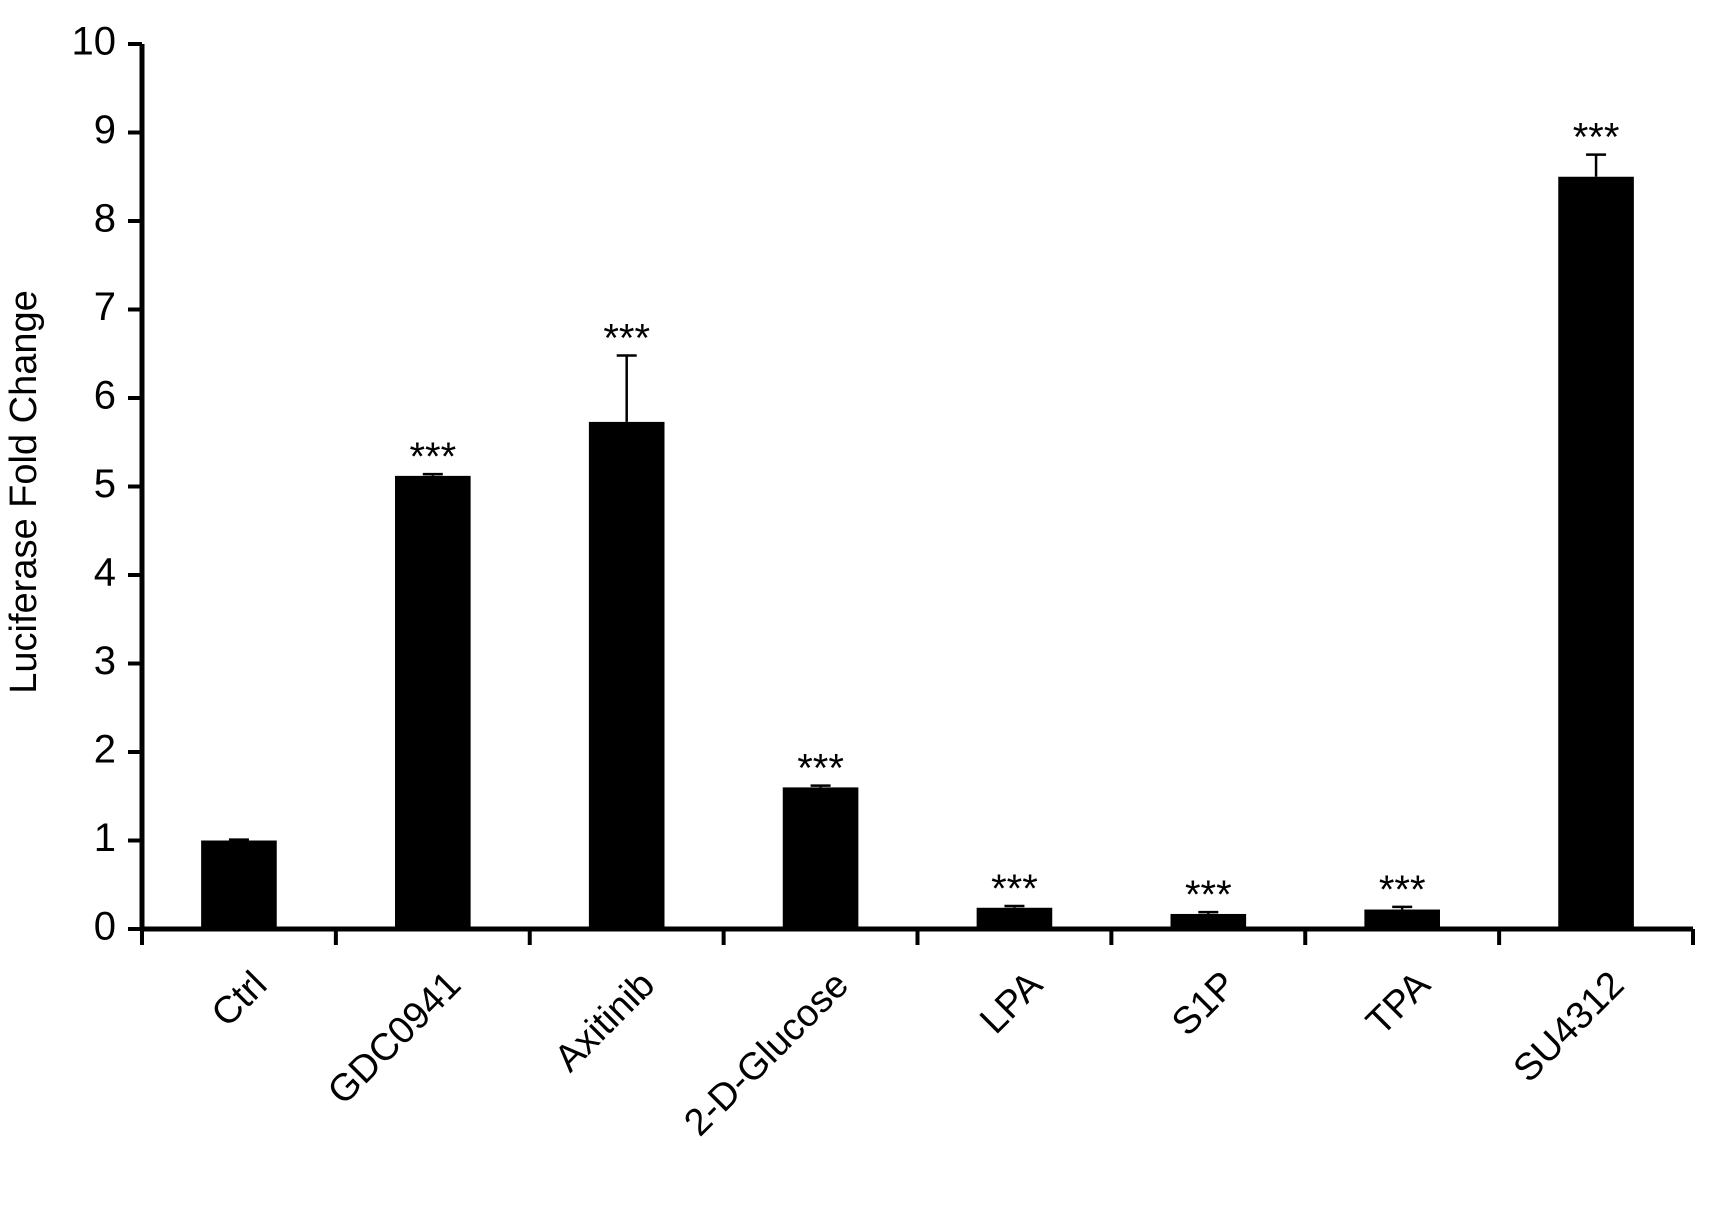 The height and width of the screenshot is (1221, 1721). What do you see at coordinates (105, 573) in the screenshot?
I see `y-tick-label: 4` at bounding box center [105, 573].